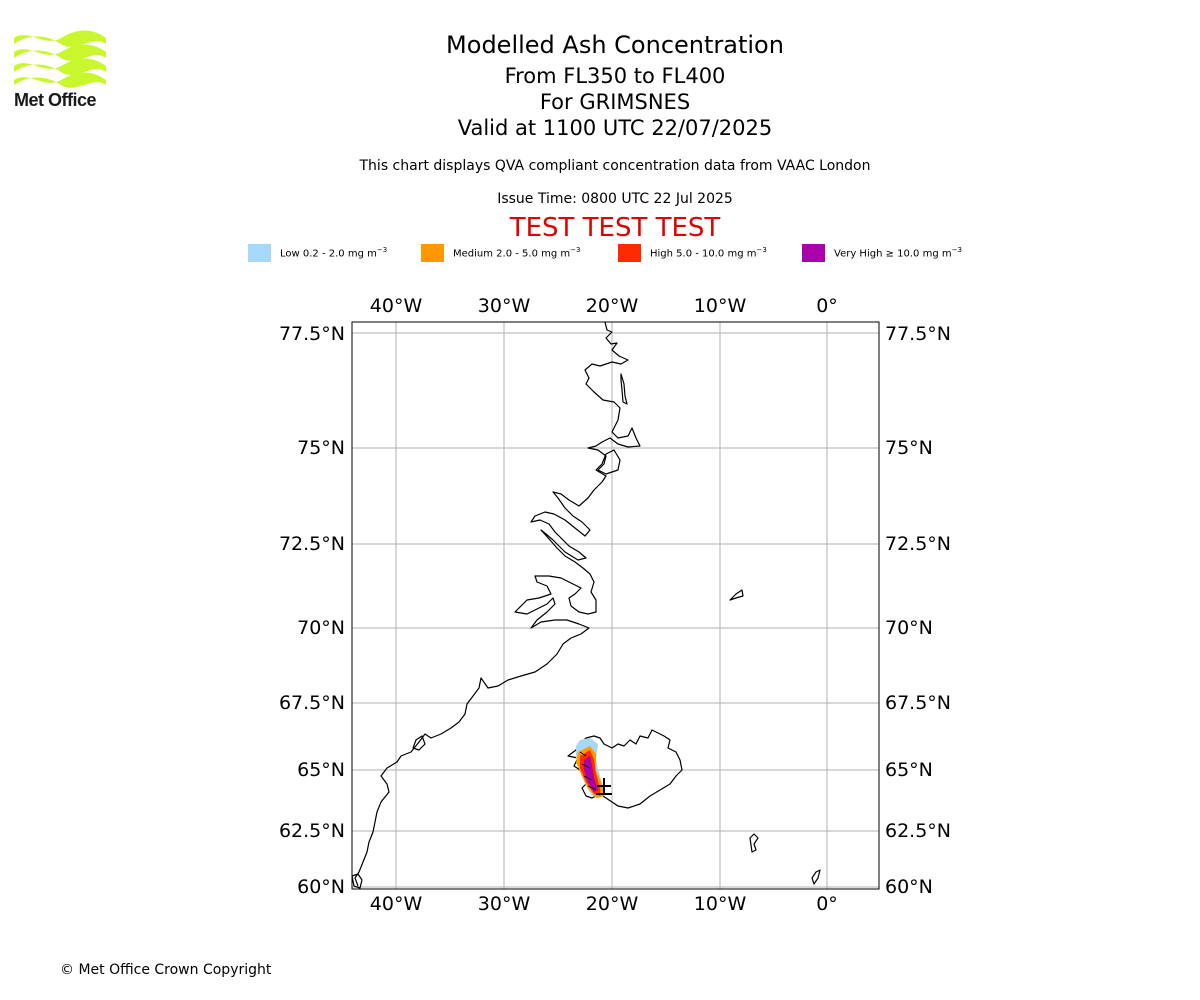 Image resolution: width=1200 pixels, height=1000 pixels. I want to click on legend-label-very-high: Very High ≥ 10.0 mg m, so click(893, 254).